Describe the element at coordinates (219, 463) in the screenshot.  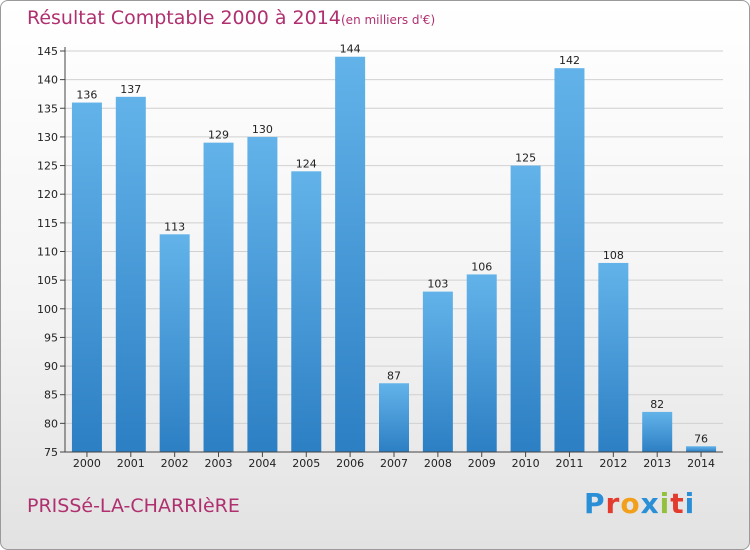
I see `x-tick-label-2003: 2003` at that location.